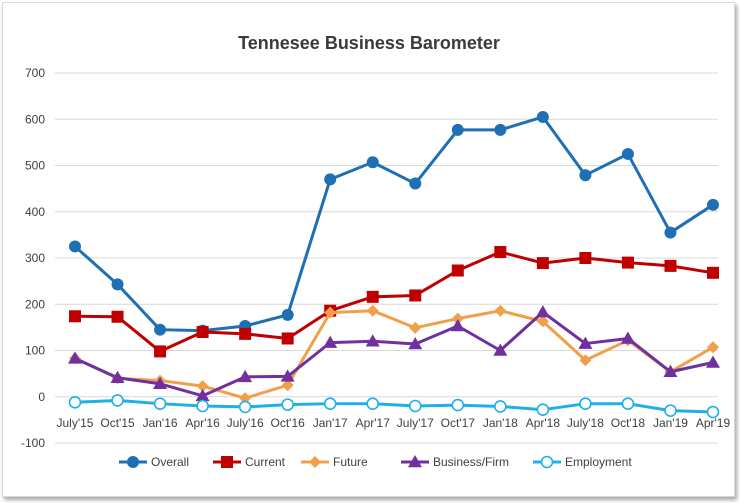 This screenshot has width=740, height=503. What do you see at coordinates (350, 462) in the screenshot?
I see `legend-label: Future` at bounding box center [350, 462].